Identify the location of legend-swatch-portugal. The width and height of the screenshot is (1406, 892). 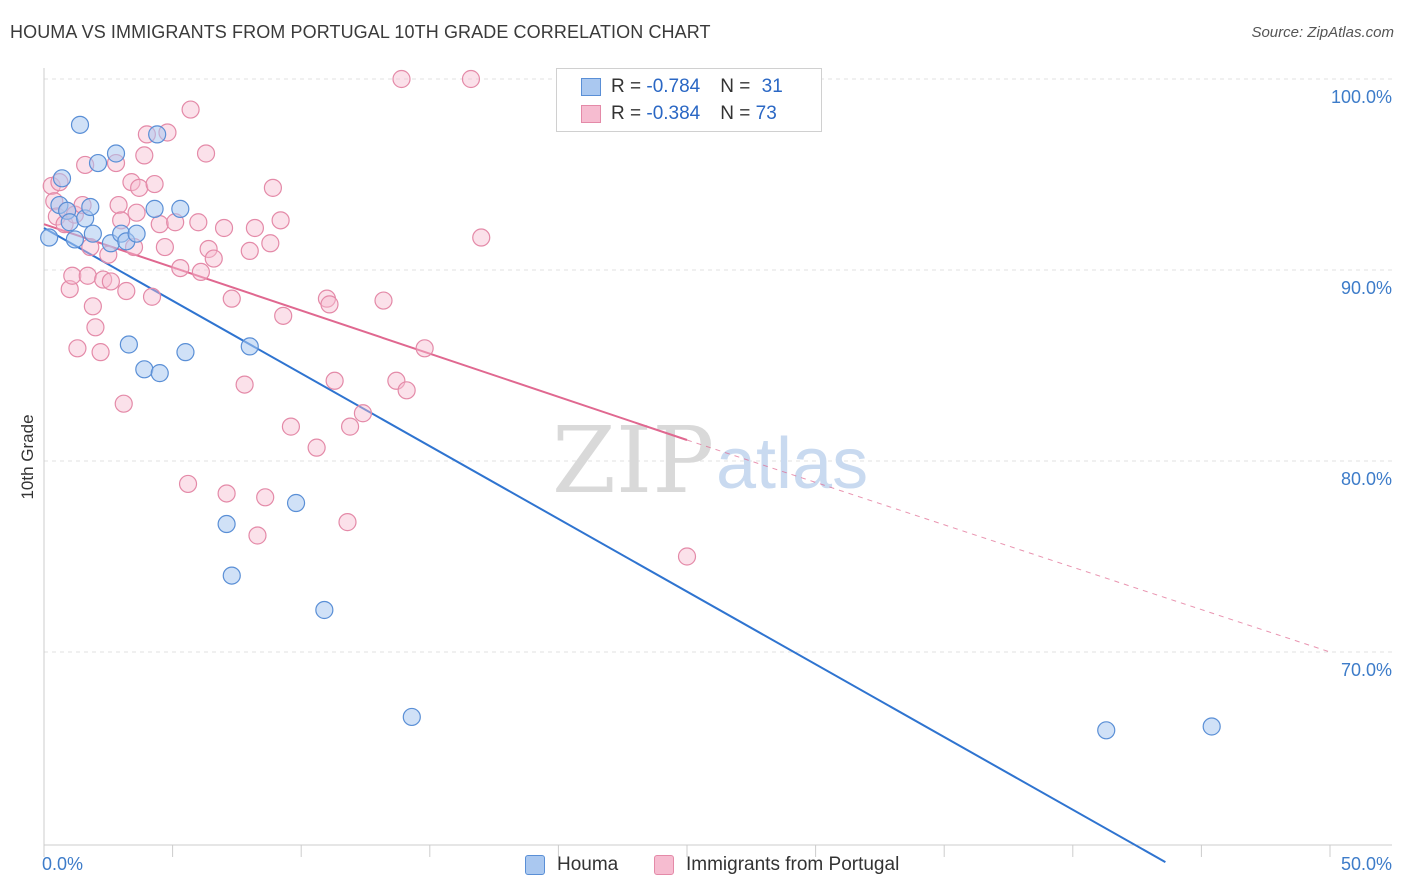
(591, 114).